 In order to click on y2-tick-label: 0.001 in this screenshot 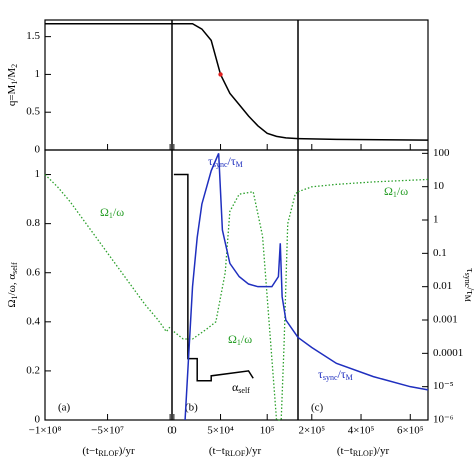, I will do `click(445, 320)`.